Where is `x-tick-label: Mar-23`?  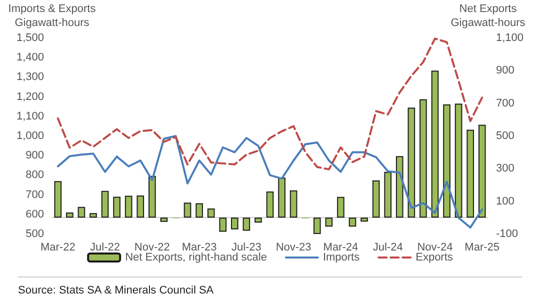 x-tick-label: Mar-23 is located at coordinates (199, 248).